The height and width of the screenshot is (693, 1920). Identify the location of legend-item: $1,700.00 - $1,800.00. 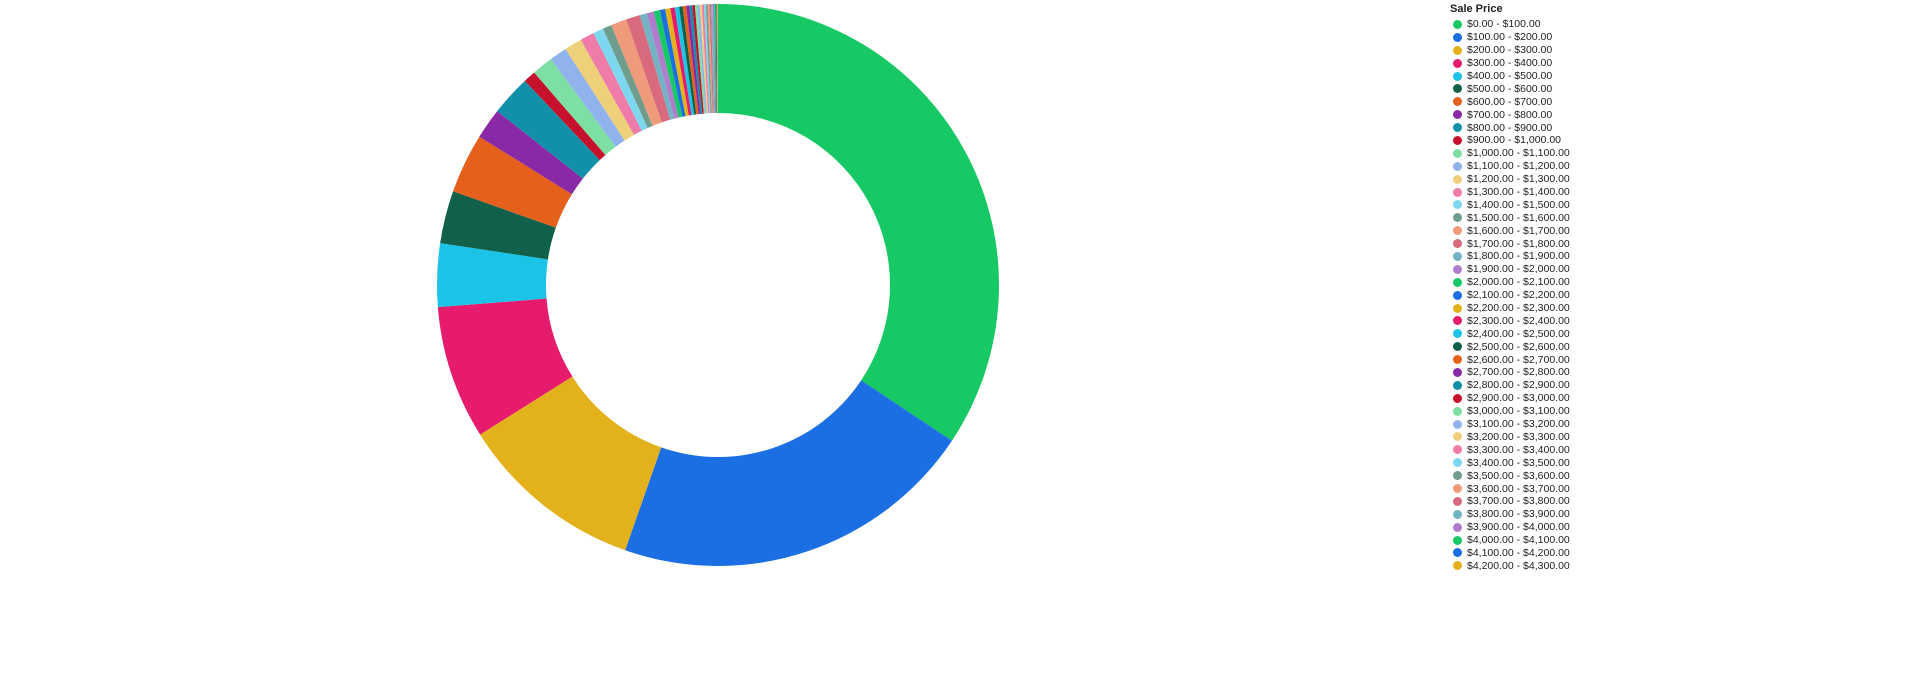
(1685, 243).